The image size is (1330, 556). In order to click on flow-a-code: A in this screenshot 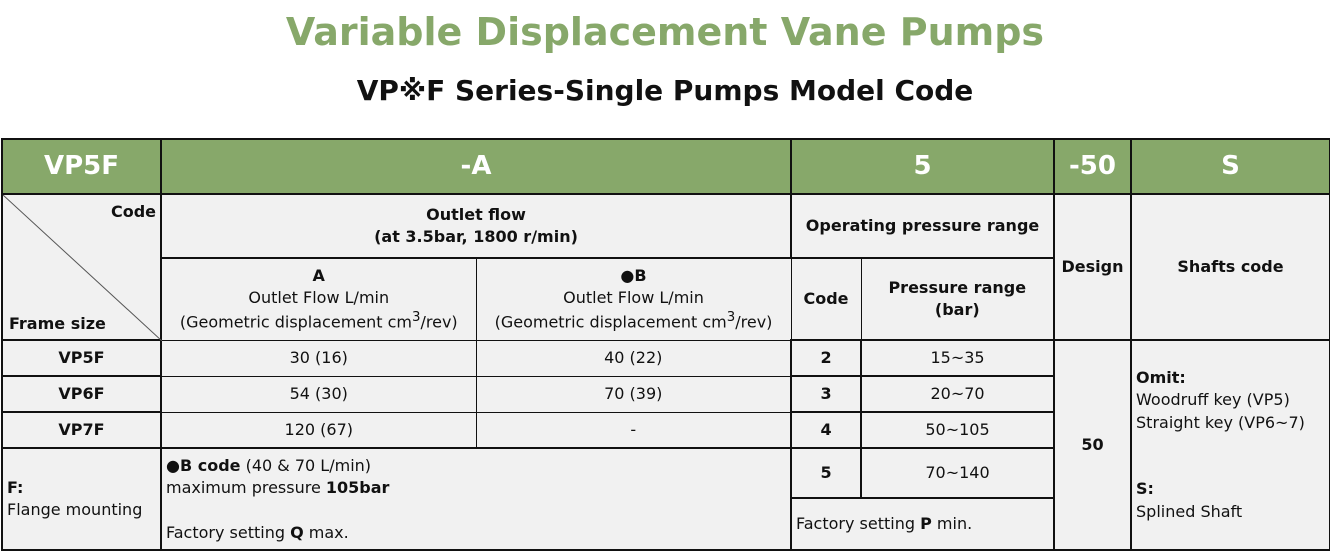, I will do `click(318, 275)`.